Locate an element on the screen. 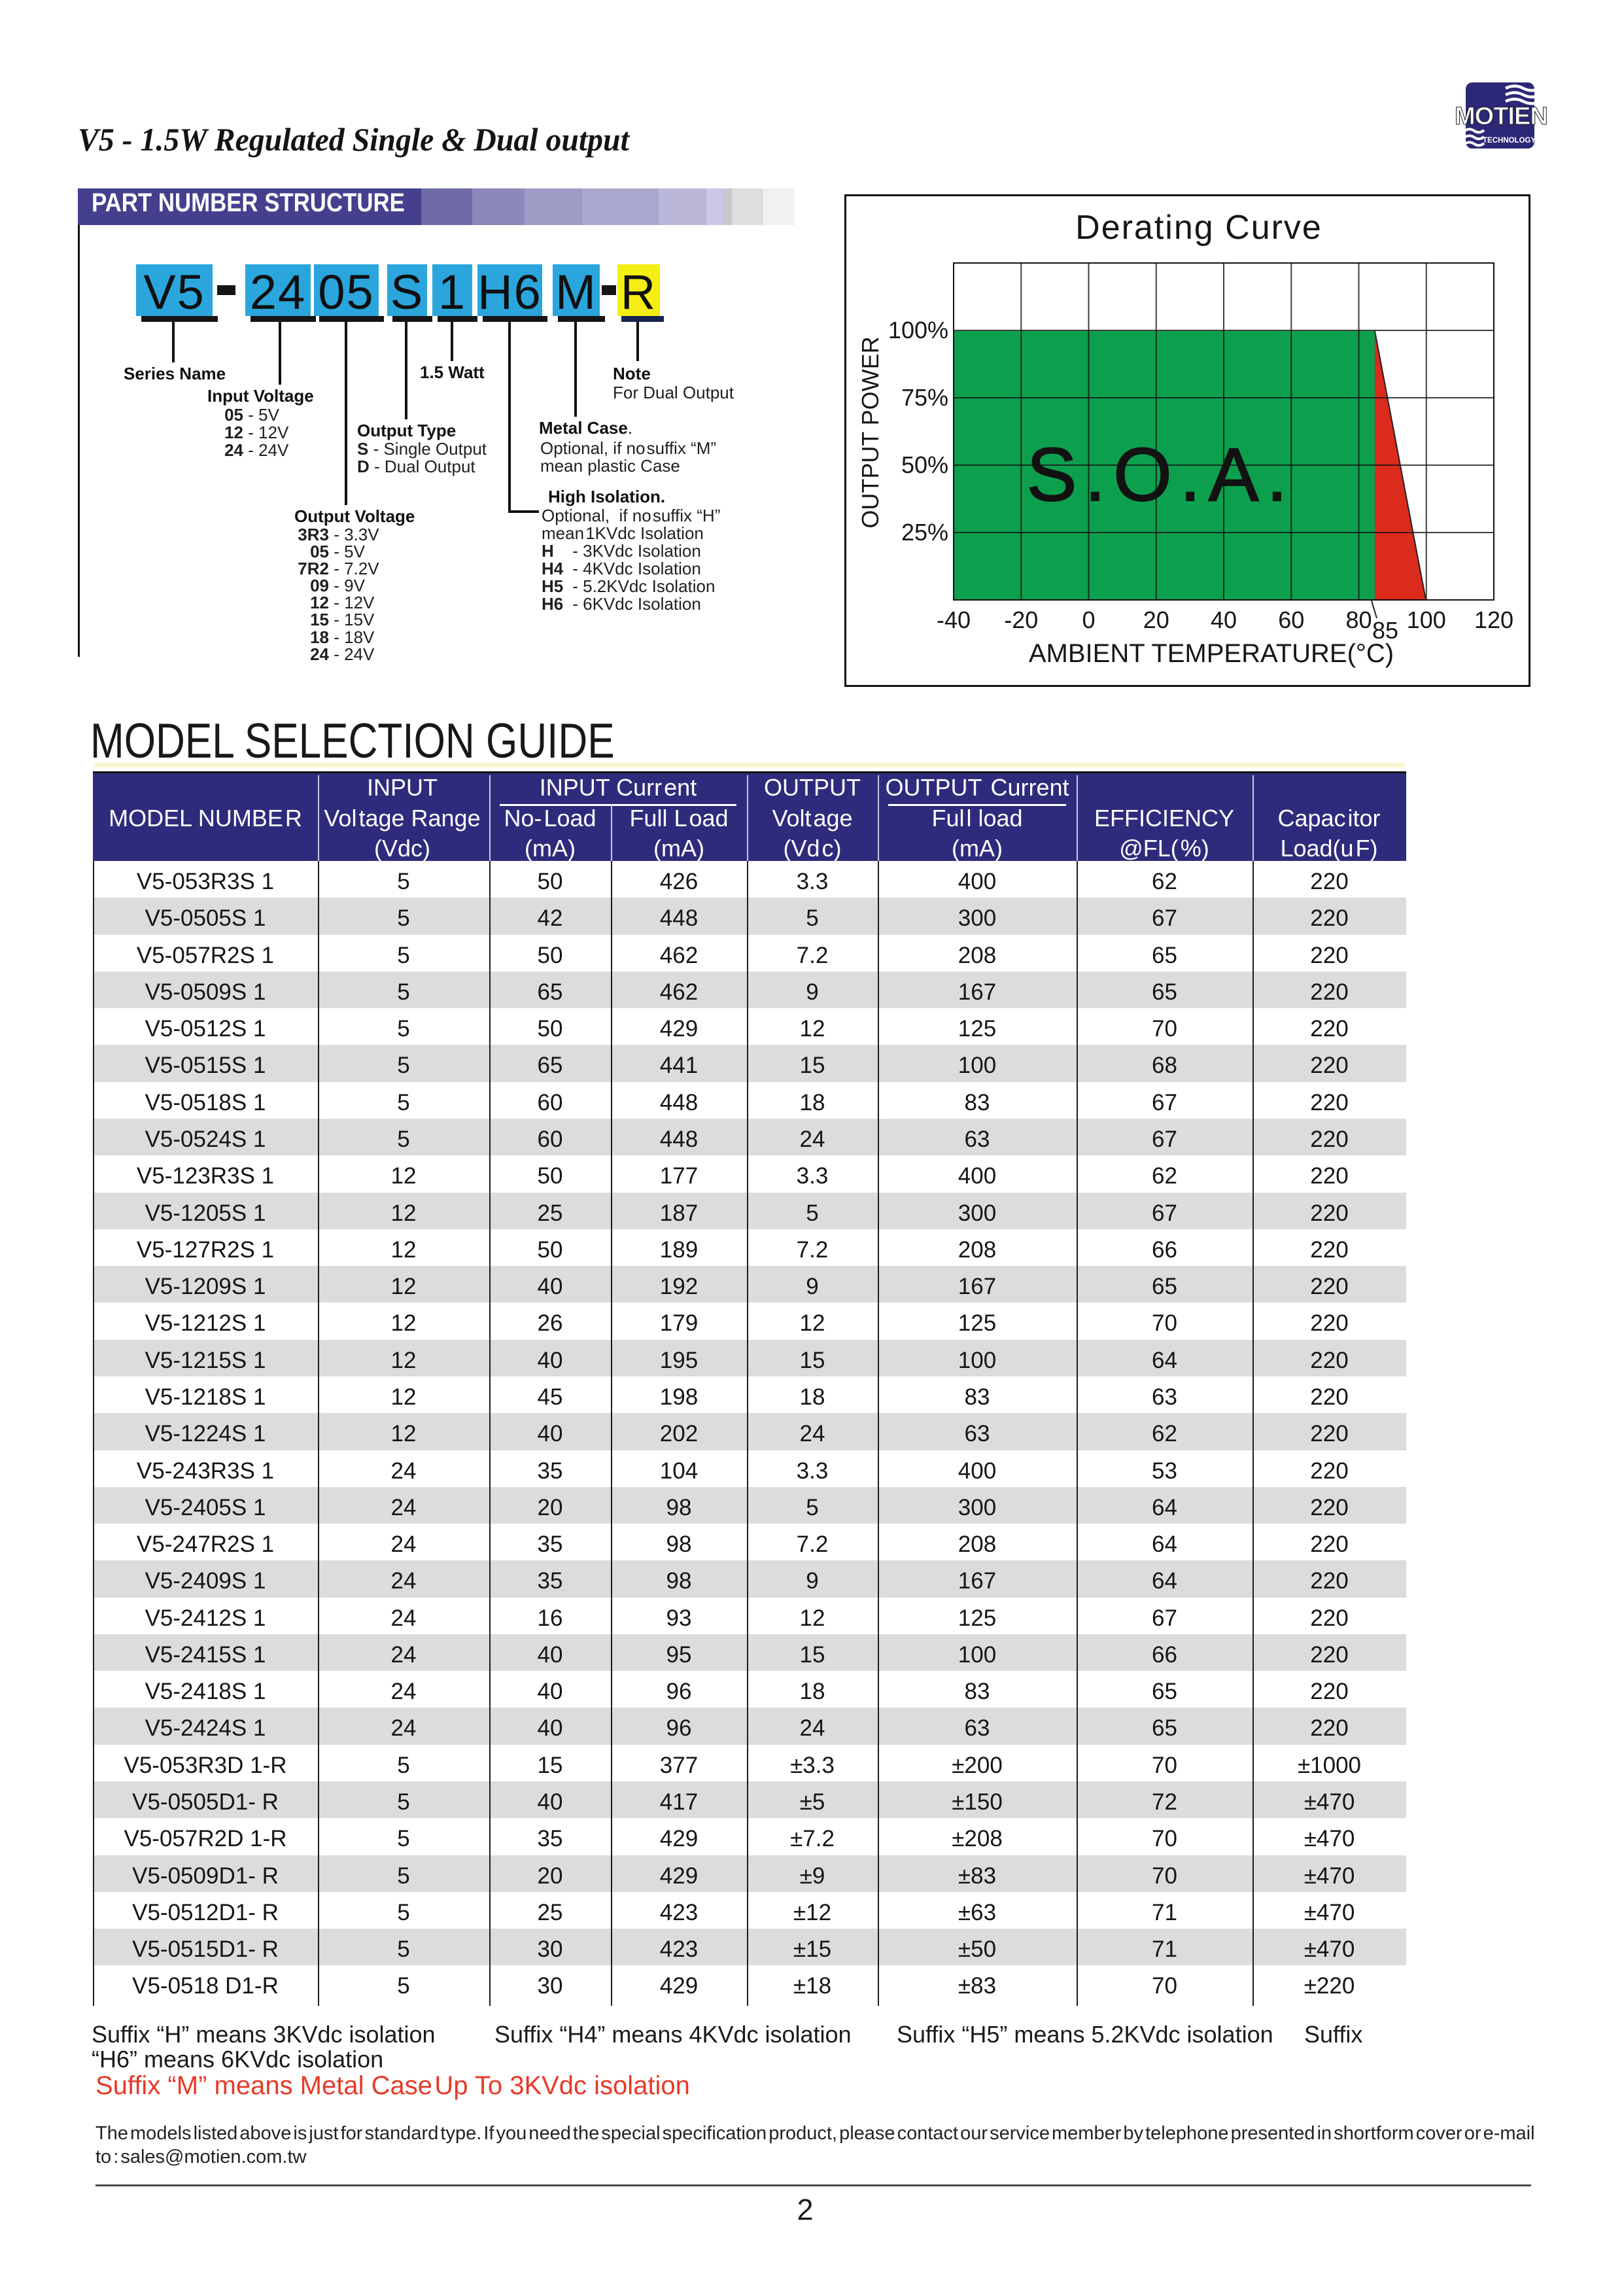 The height and width of the screenshot is (2295, 1624). svg-text: -40 is located at coordinates (954, 619).